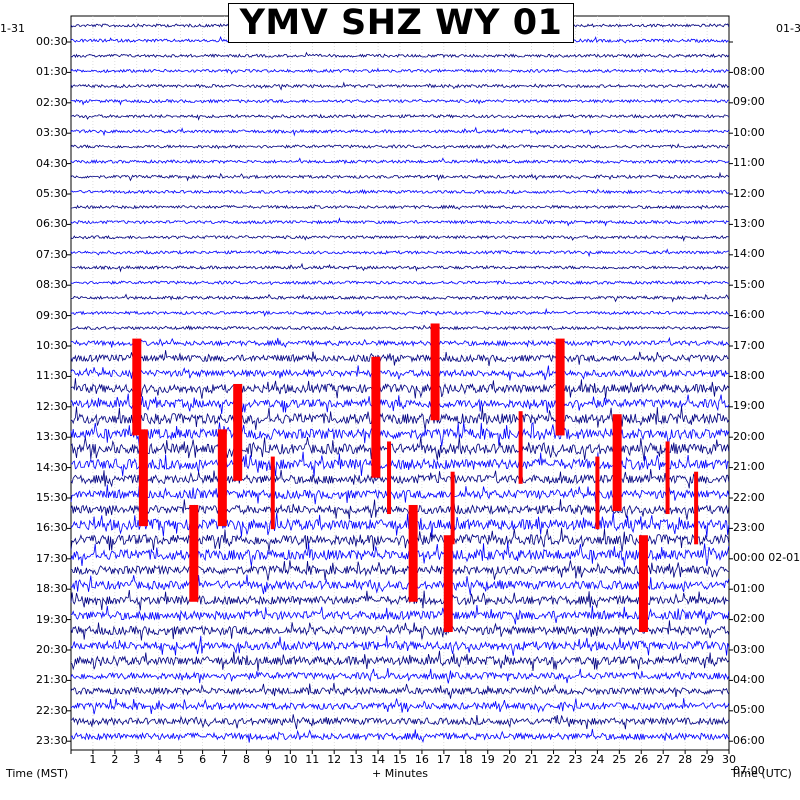 The height and width of the screenshot is (800, 800). Describe the element at coordinates (225, 759) in the screenshot. I see `minute-tick-label: 7` at that location.